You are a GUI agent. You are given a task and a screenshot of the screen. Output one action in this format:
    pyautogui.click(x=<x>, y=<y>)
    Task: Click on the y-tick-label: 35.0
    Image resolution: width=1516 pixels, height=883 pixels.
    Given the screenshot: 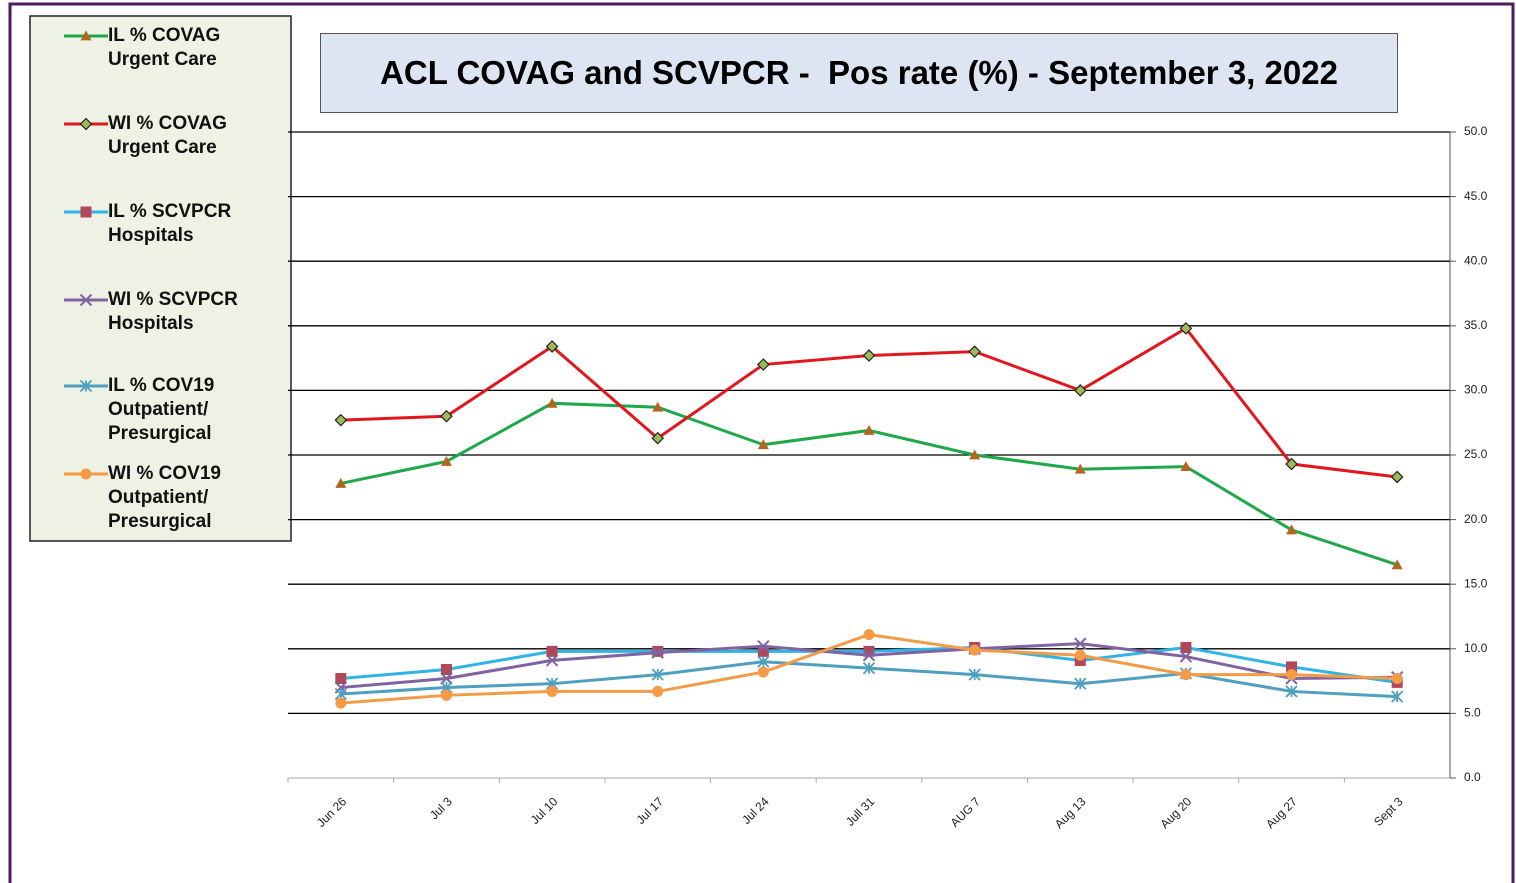 What is the action you would take?
    pyautogui.click(x=1476, y=325)
    